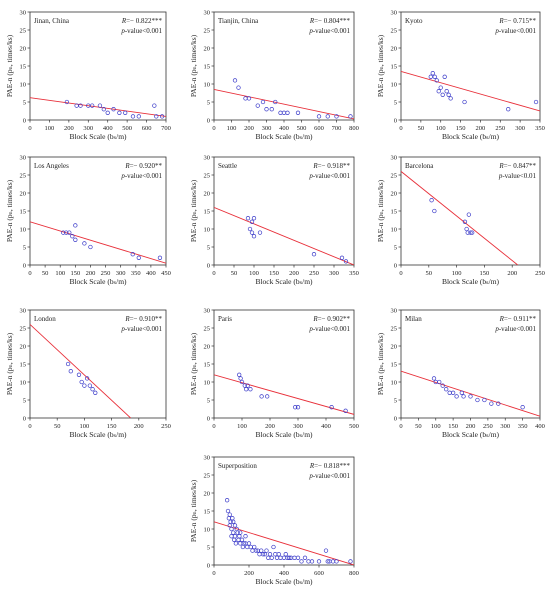 The image size is (550, 593). Describe the element at coordinates (284, 128) in the screenshot. I see `x-tick-label: 400` at that location.